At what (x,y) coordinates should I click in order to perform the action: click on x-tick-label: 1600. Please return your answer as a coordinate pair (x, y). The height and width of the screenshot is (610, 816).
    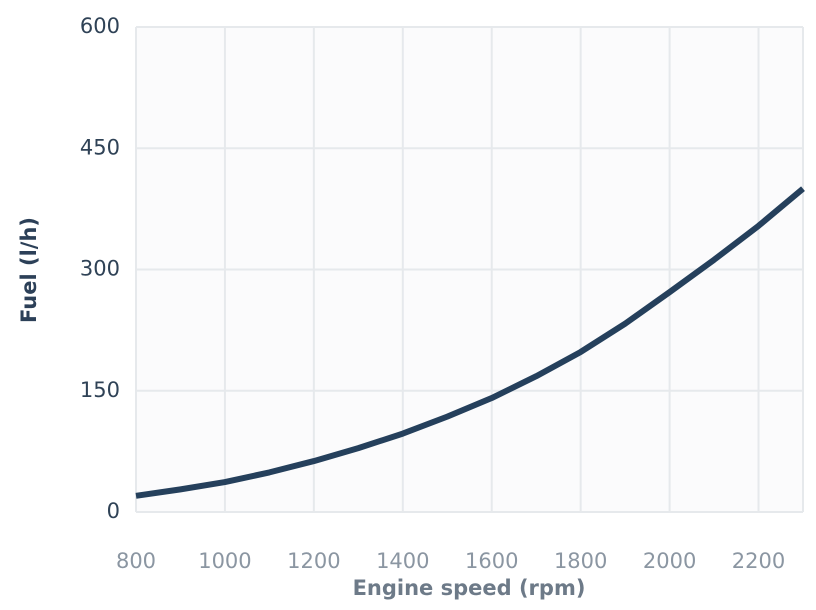
    Looking at the image, I should click on (491, 561).